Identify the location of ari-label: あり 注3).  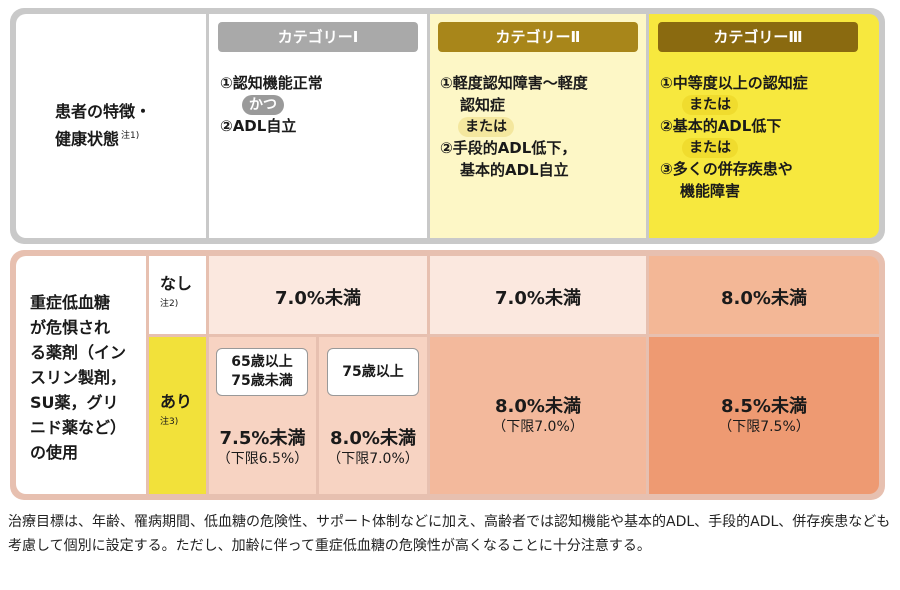
(176, 408).